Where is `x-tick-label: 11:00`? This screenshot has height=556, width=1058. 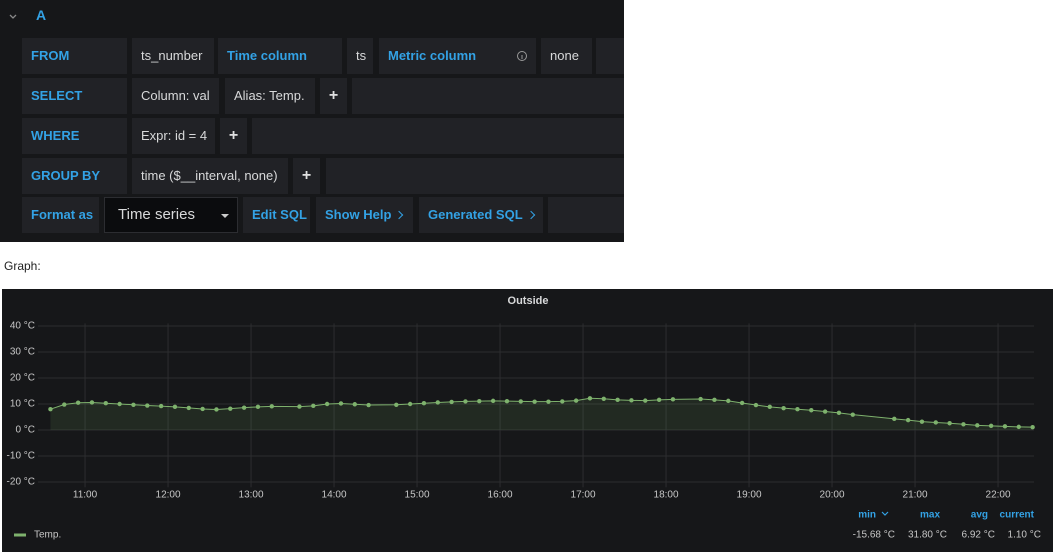 x-tick-label: 11:00 is located at coordinates (85, 495).